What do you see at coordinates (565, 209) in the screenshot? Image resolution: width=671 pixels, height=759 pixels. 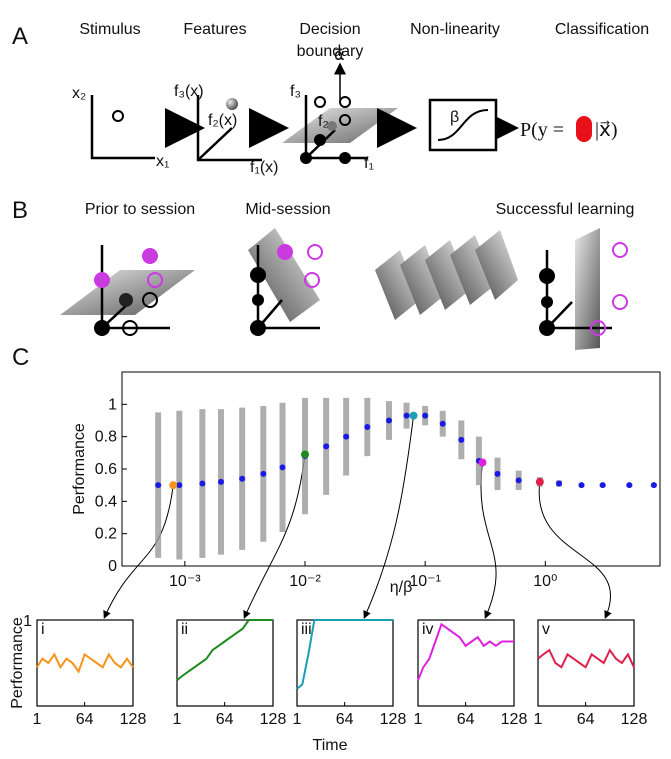 I see `header: Successful learning` at bounding box center [565, 209].